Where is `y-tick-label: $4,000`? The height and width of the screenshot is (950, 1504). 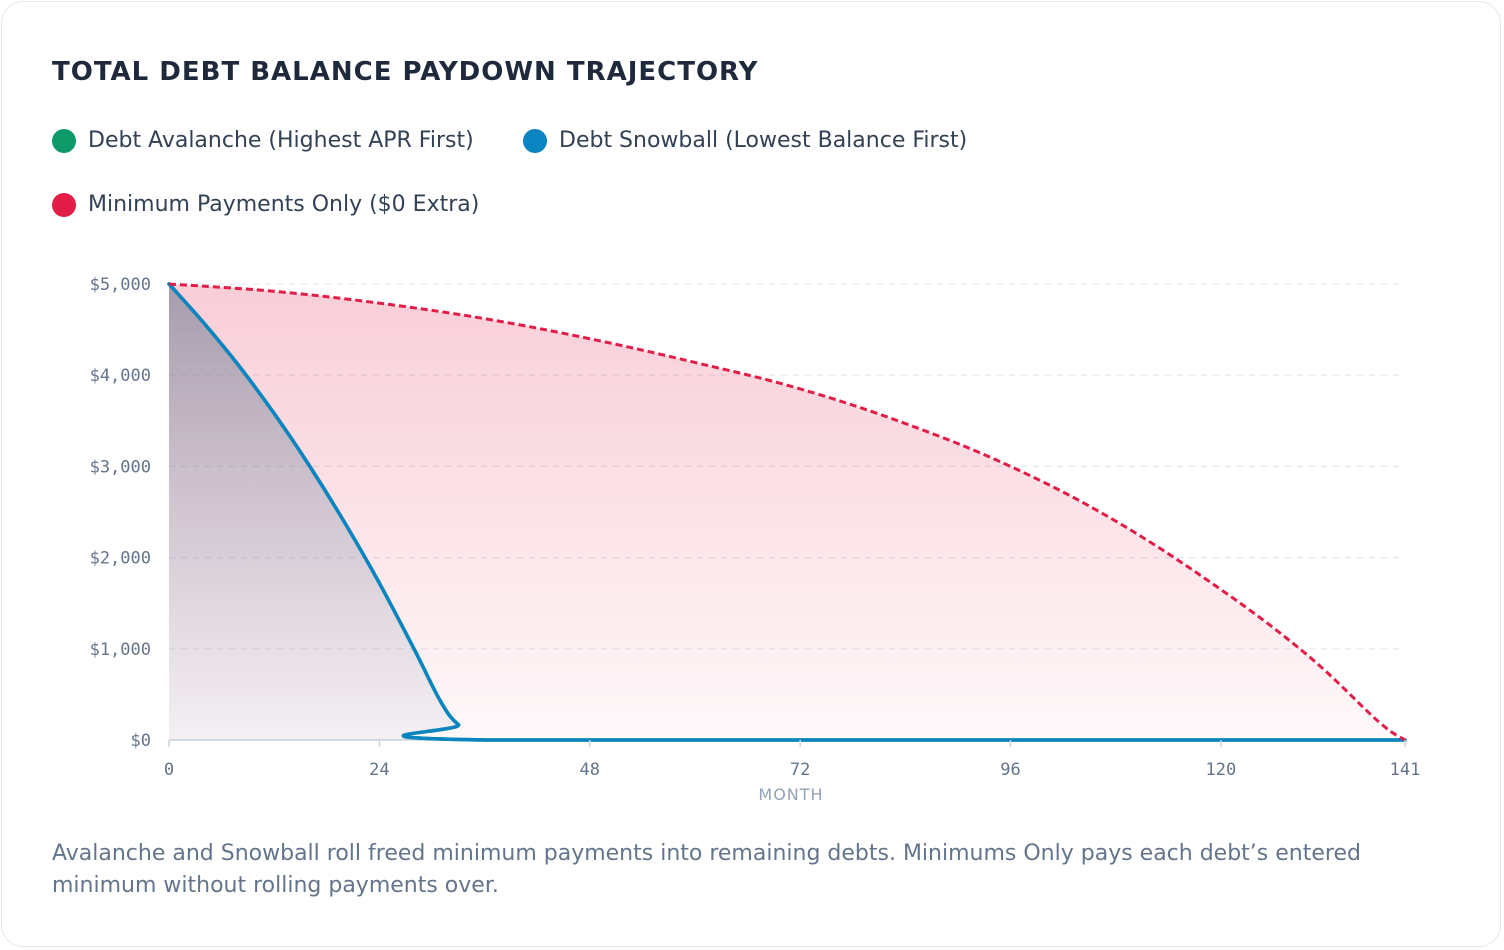 y-tick-label: $4,000 is located at coordinates (120, 376).